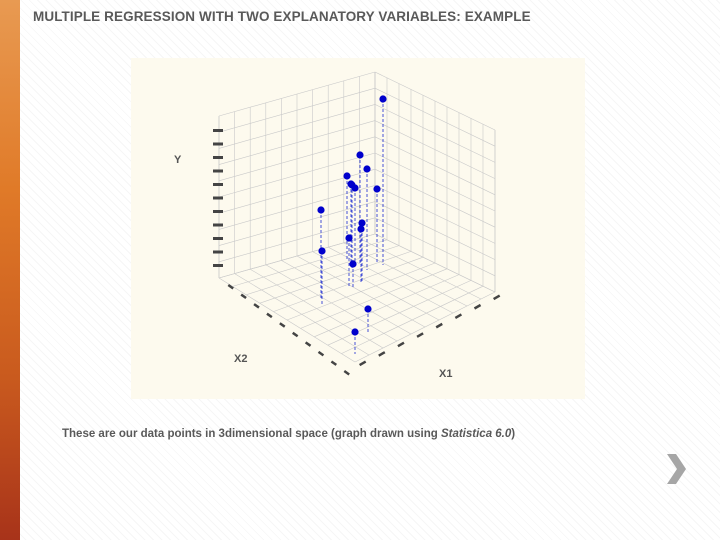  I want to click on x2-axis-label: X2, so click(241, 359).